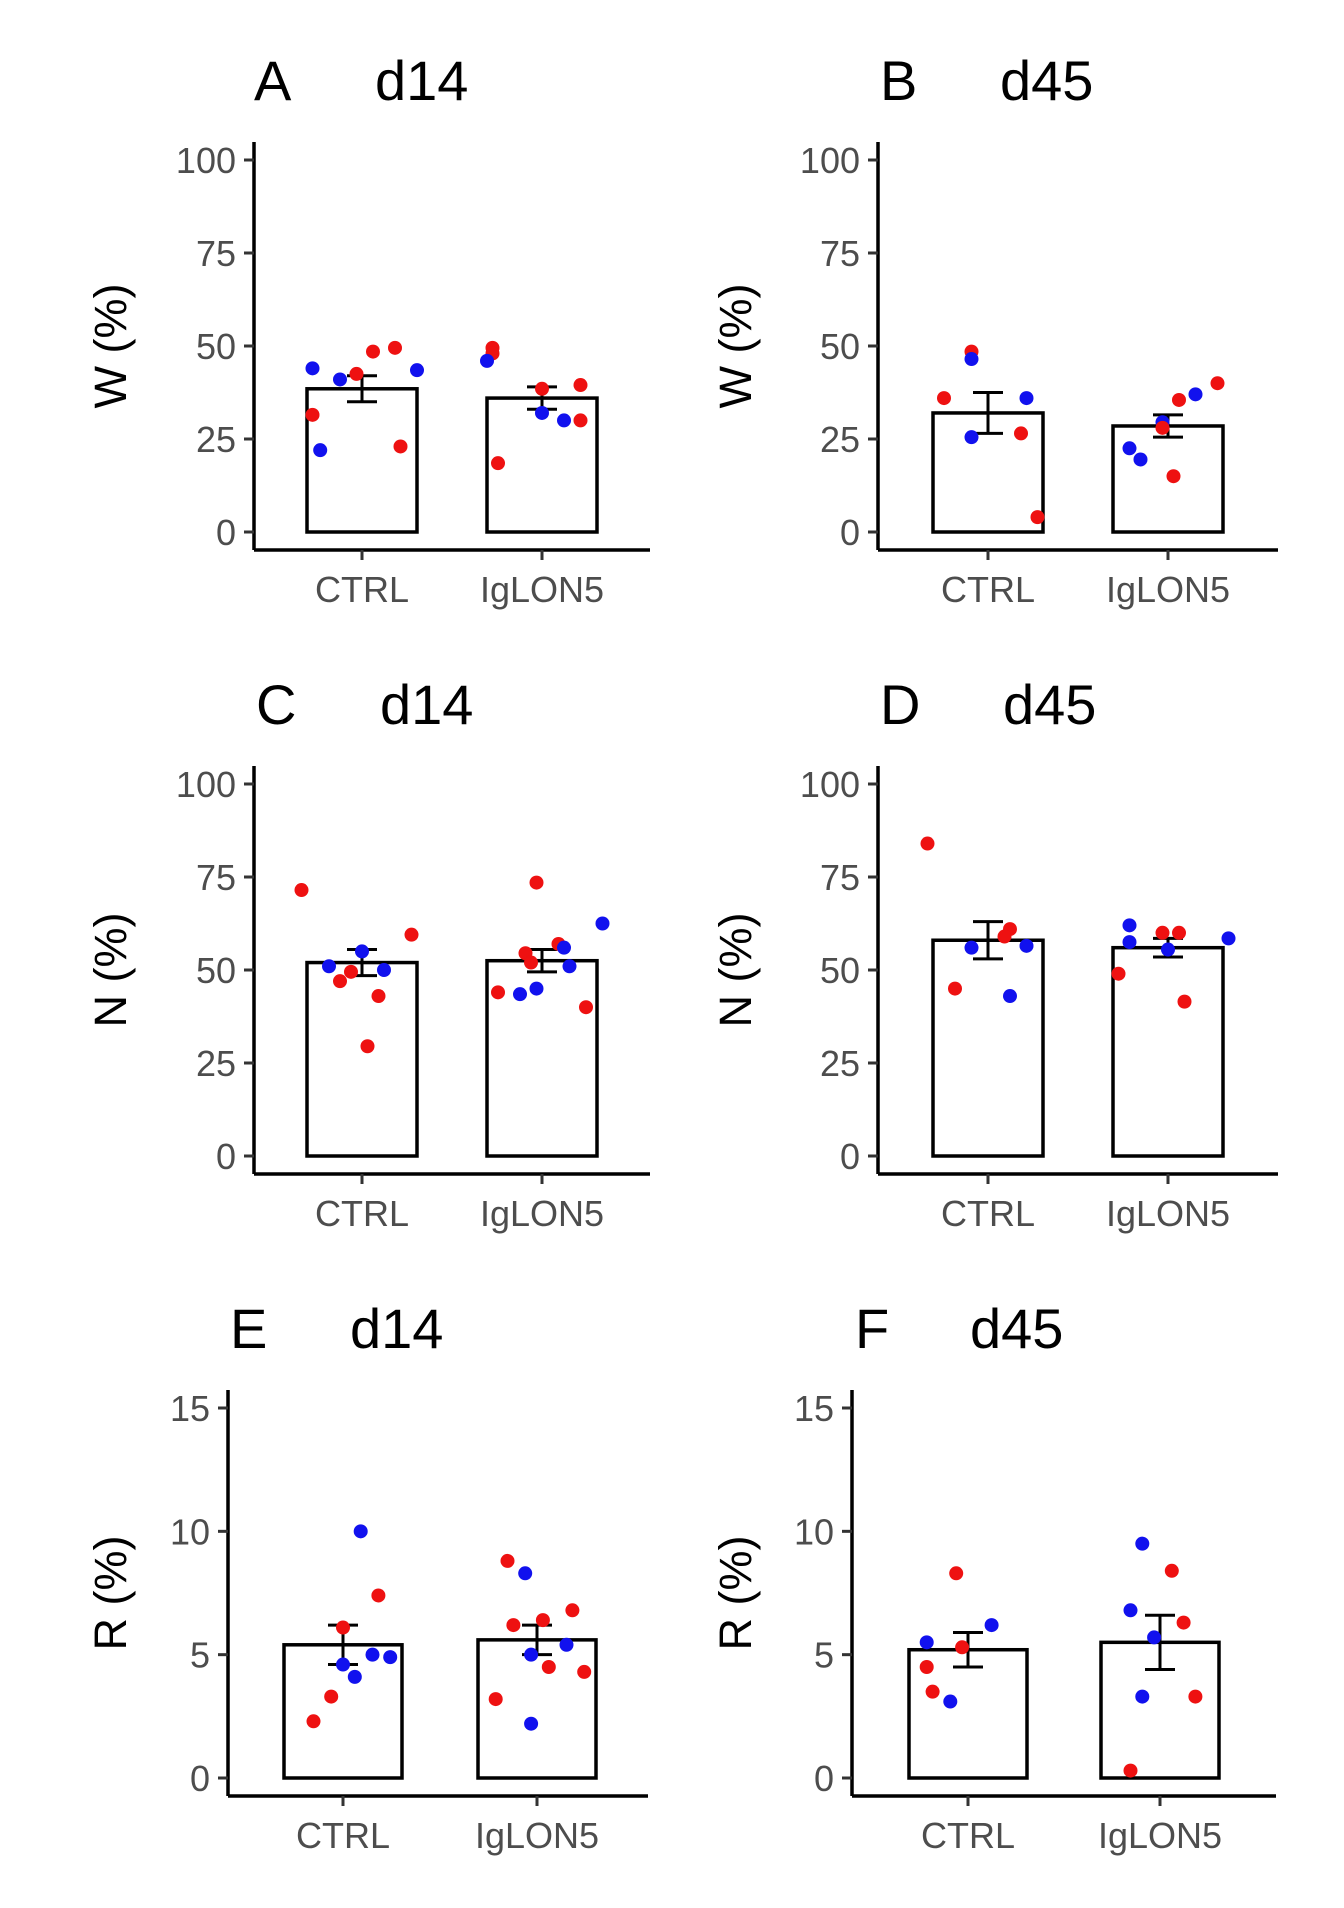  I want to click on panel-letter: B, so click(898, 80).